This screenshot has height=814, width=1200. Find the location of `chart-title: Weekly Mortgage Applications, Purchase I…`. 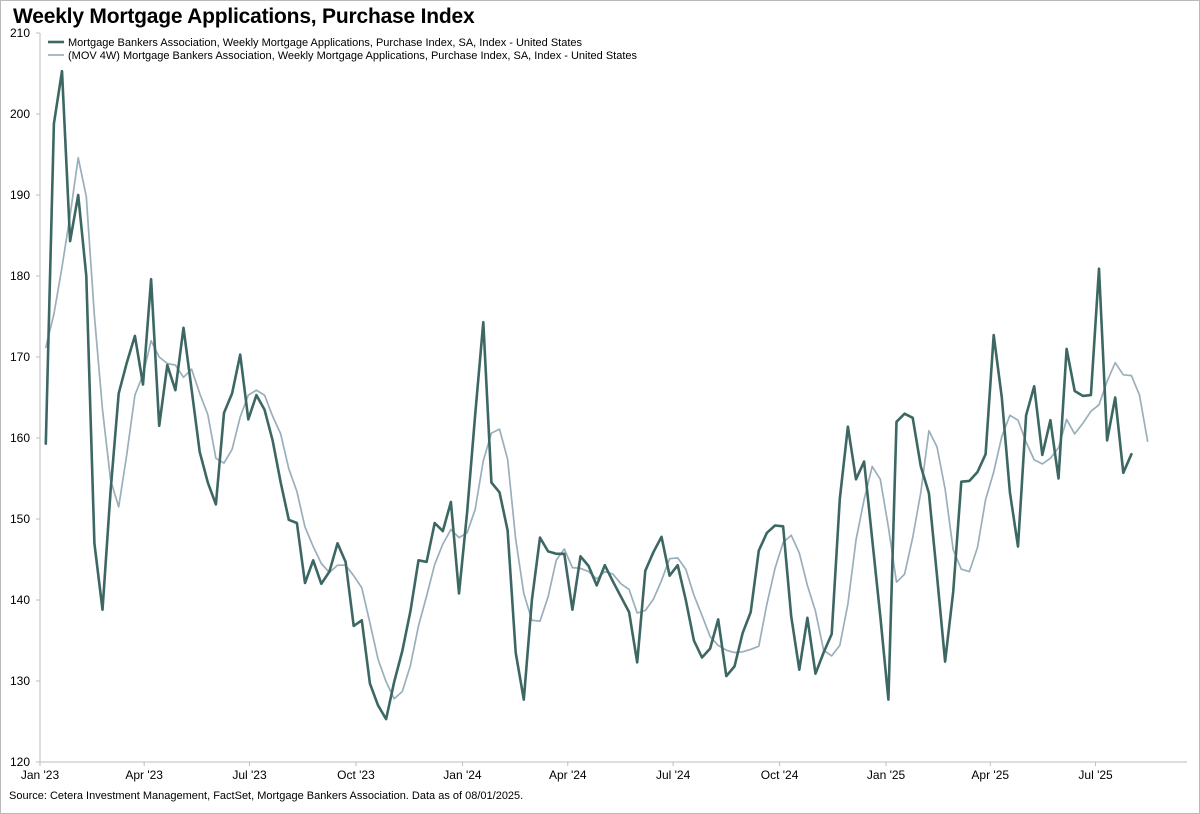

chart-title: Weekly Mortgage Applications, Purchase I… is located at coordinates (244, 16).